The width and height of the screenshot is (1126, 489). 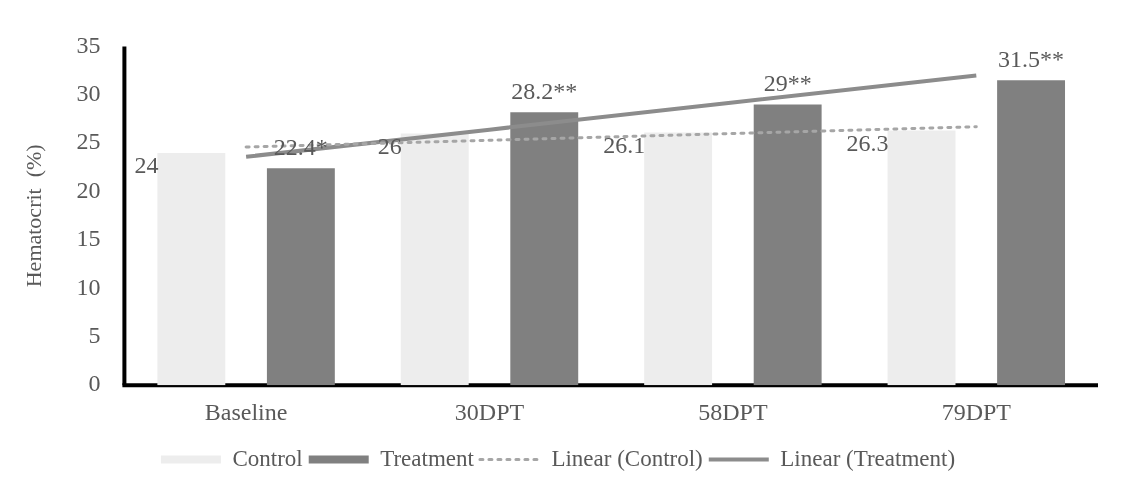 I want to click on legend-label: Control, so click(x=267, y=458).